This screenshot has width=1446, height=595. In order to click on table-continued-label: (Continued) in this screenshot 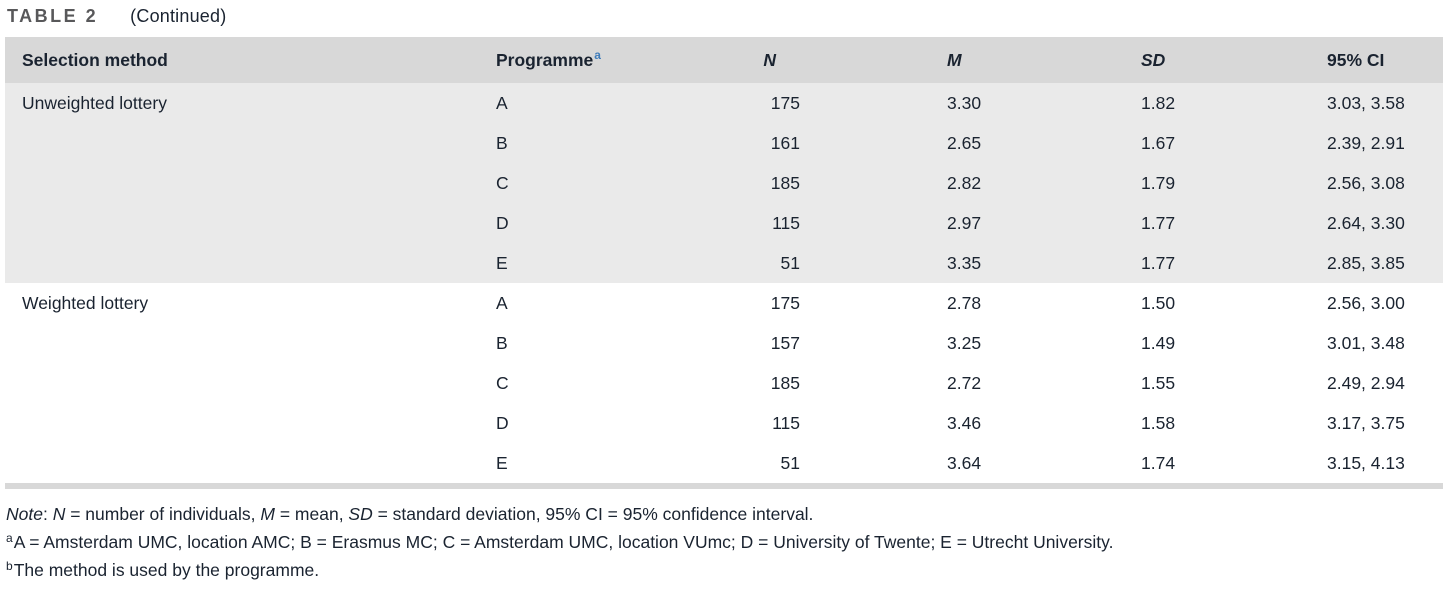, I will do `click(178, 16)`.